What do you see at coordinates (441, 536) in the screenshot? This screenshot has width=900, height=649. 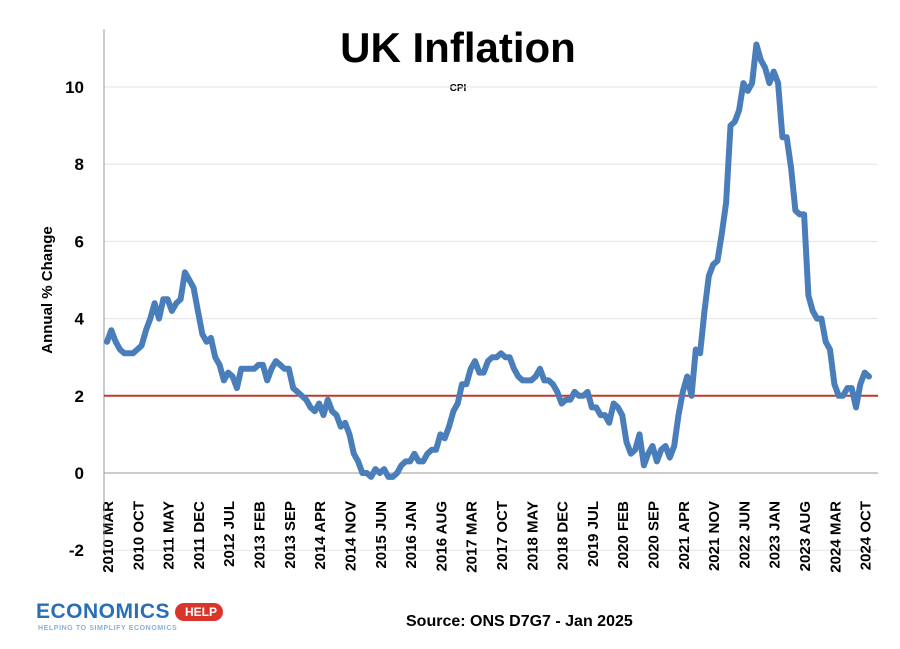 I see `x-tick-label: 2016 AUG` at bounding box center [441, 536].